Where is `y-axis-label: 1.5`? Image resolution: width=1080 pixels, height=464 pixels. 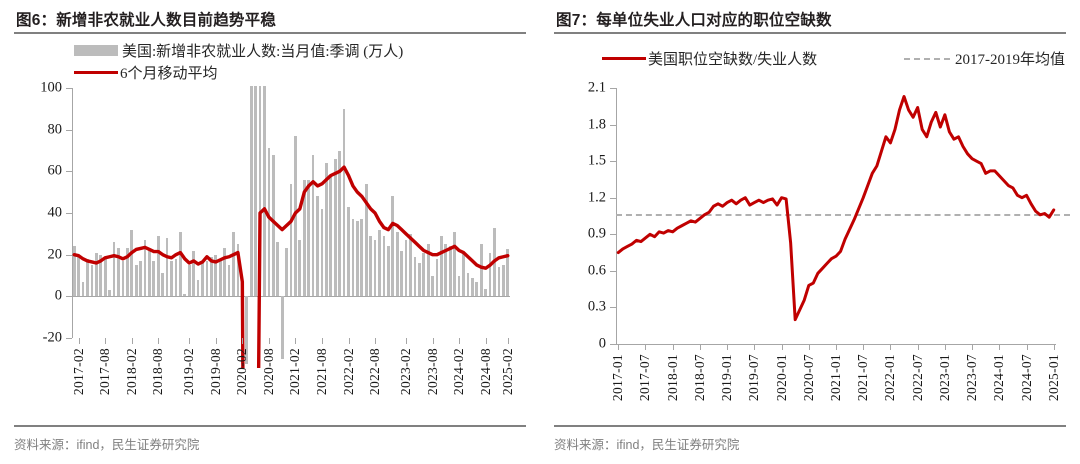
y-axis-label: 1.5 is located at coordinates (596, 160).